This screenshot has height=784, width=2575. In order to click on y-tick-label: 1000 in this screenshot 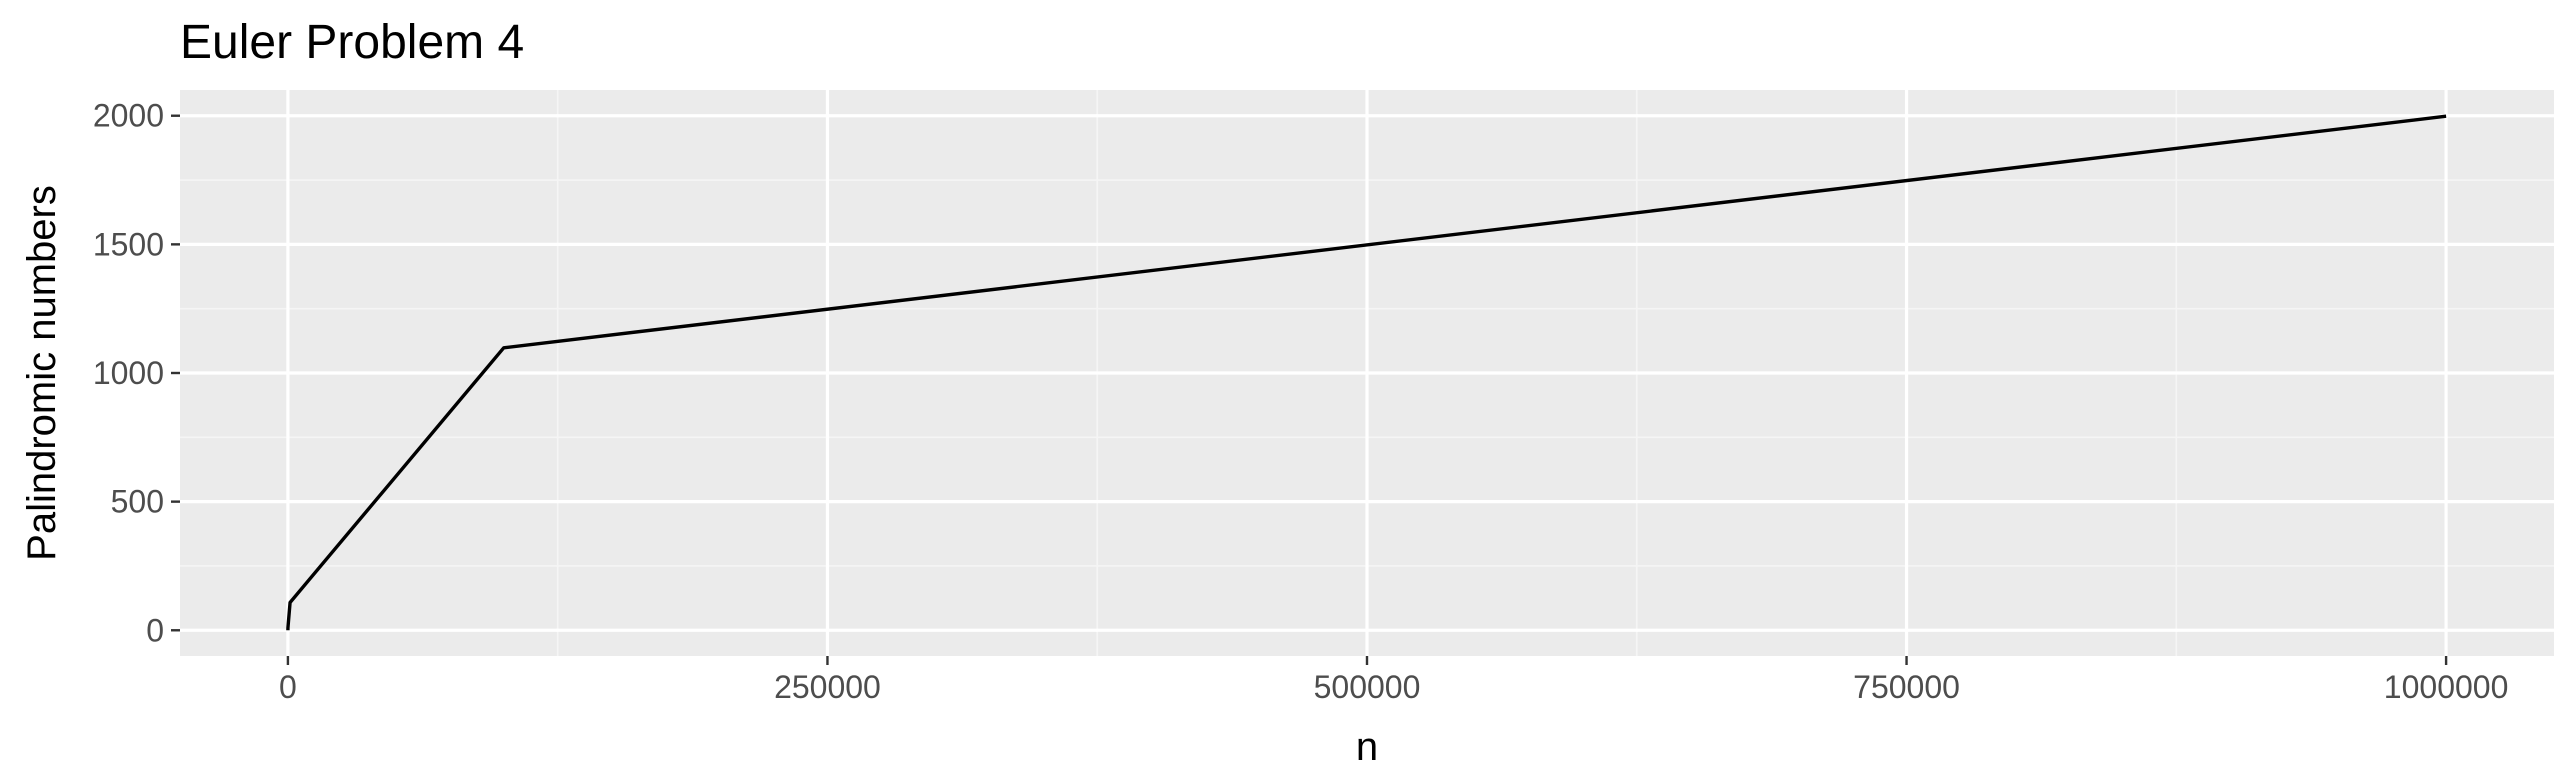, I will do `click(128, 373)`.